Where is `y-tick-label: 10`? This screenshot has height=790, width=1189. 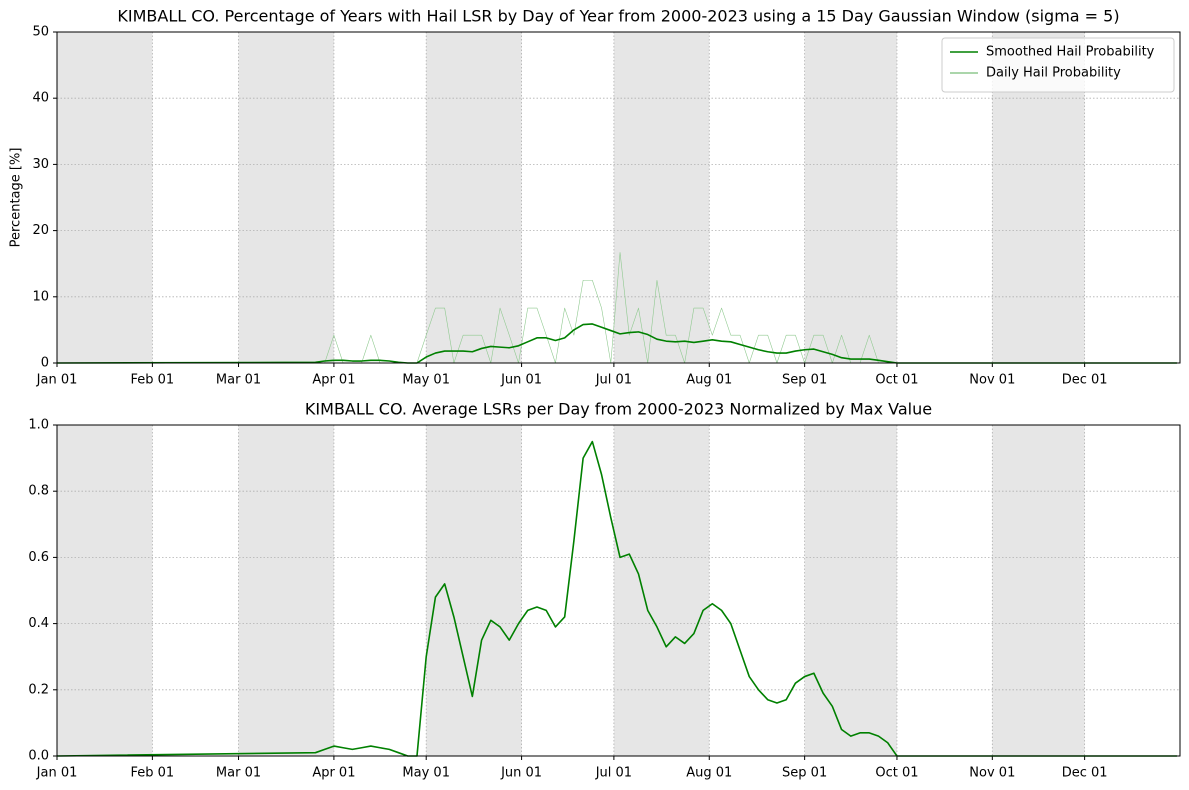
y-tick-label: 10 is located at coordinates (40, 296).